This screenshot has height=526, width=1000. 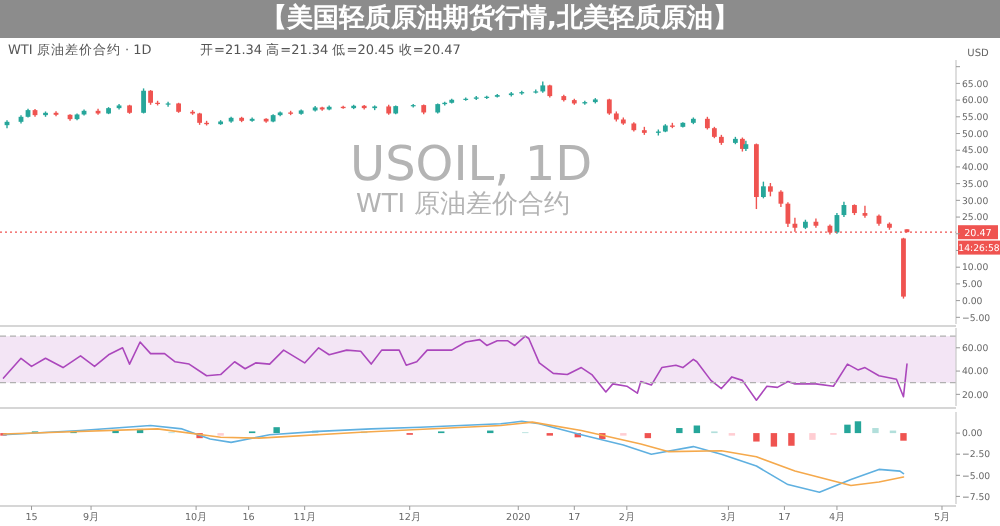 What do you see at coordinates (471, 164) in the screenshot?
I see `annotation: USOIL, 1D` at bounding box center [471, 164].